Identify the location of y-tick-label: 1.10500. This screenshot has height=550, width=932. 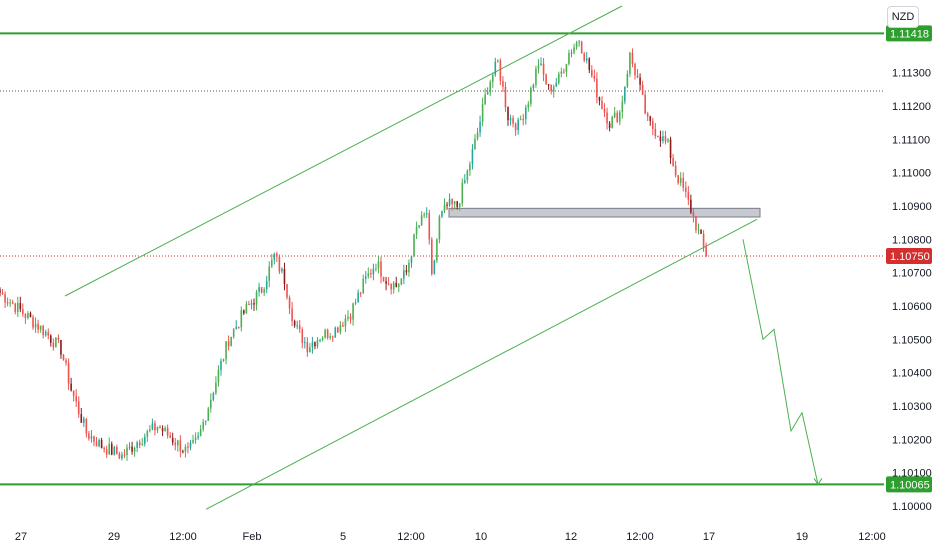
(912, 340).